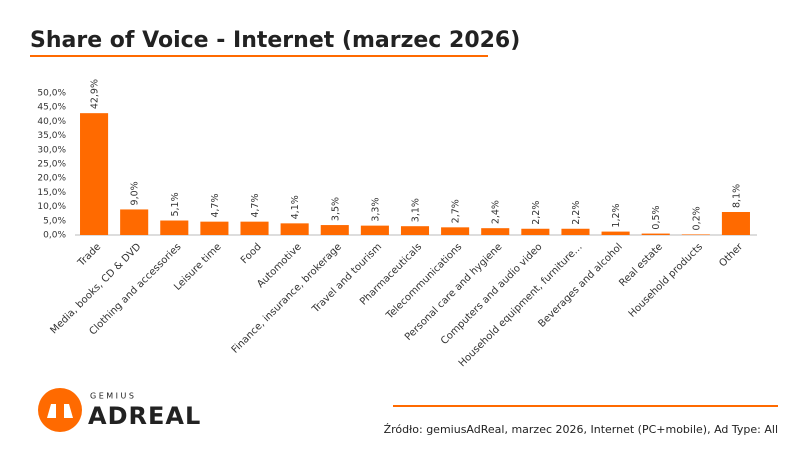  What do you see at coordinates (51, 207) in the screenshot?
I see `y-tick-label: 10,0%` at bounding box center [51, 207].